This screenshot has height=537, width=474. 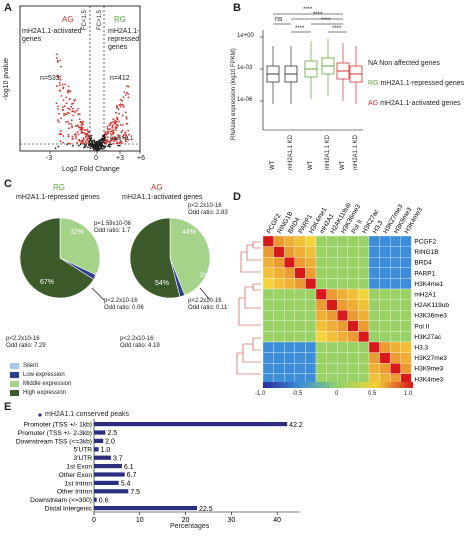 I want to click on bar-value-labels: 42.2 2.5 2.01.03.76.16.7 5.47.5 0.6 22.5, so click(x=201, y=467).